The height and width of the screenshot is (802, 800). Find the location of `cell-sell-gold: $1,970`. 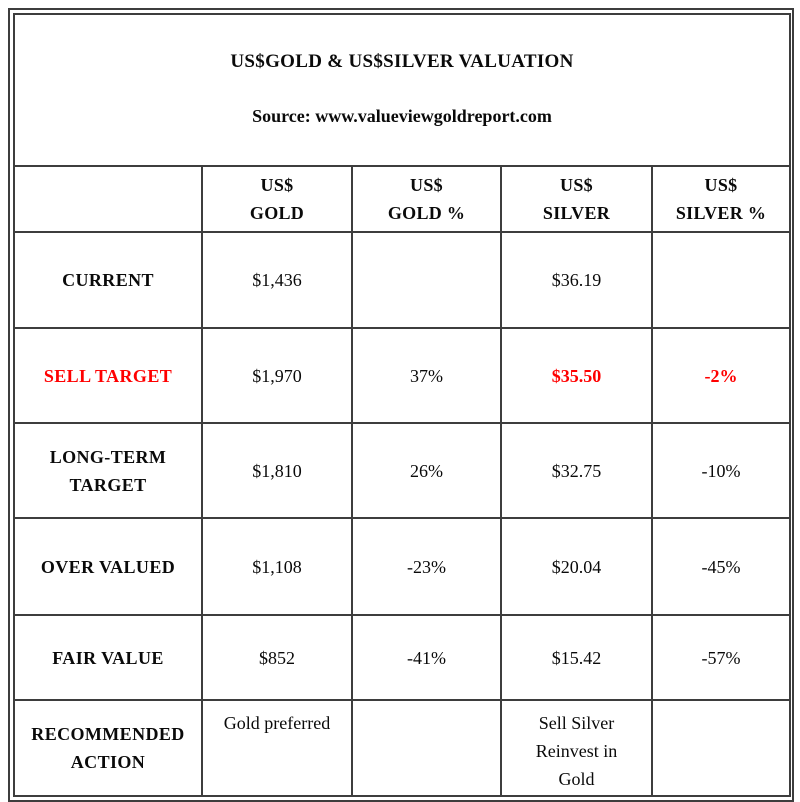

cell-sell-gold: $1,970 is located at coordinates (277, 375).